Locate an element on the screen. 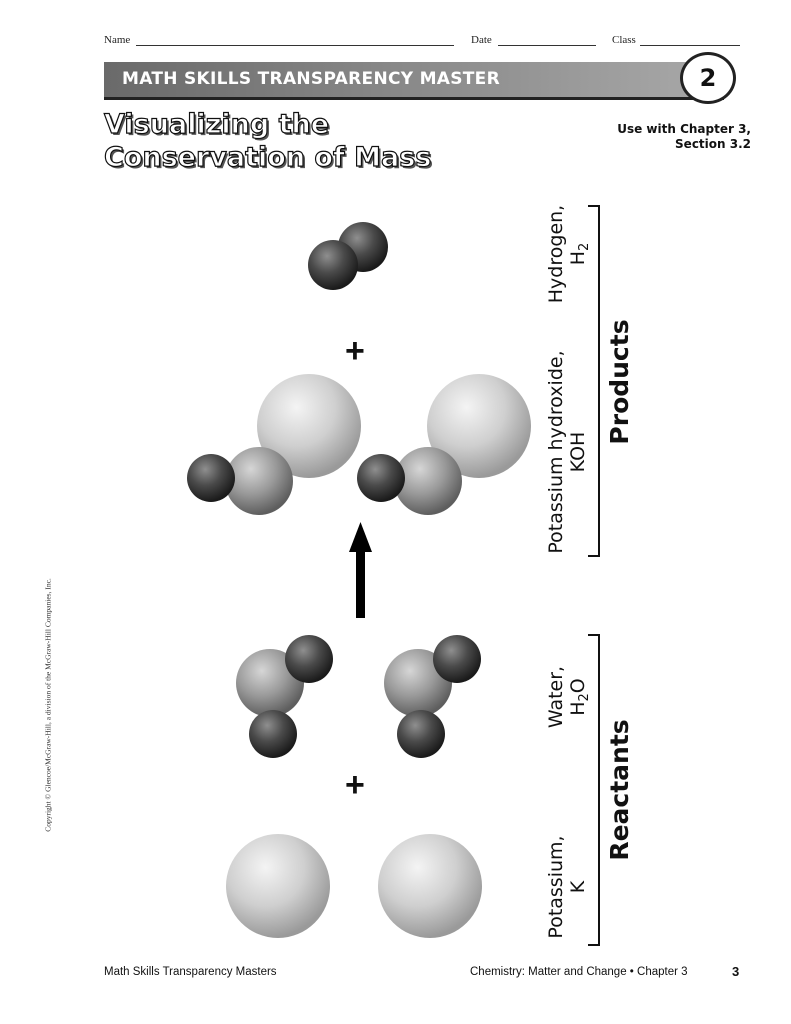 The width and height of the screenshot is (791, 1024). page-title: Visualizing the Conservation of Mass is located at coordinates (267, 141).